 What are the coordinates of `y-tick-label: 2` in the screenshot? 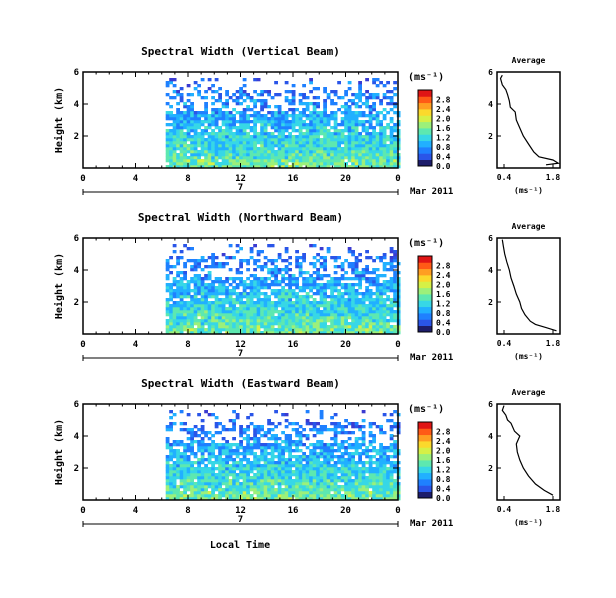 It's located at (76, 303).